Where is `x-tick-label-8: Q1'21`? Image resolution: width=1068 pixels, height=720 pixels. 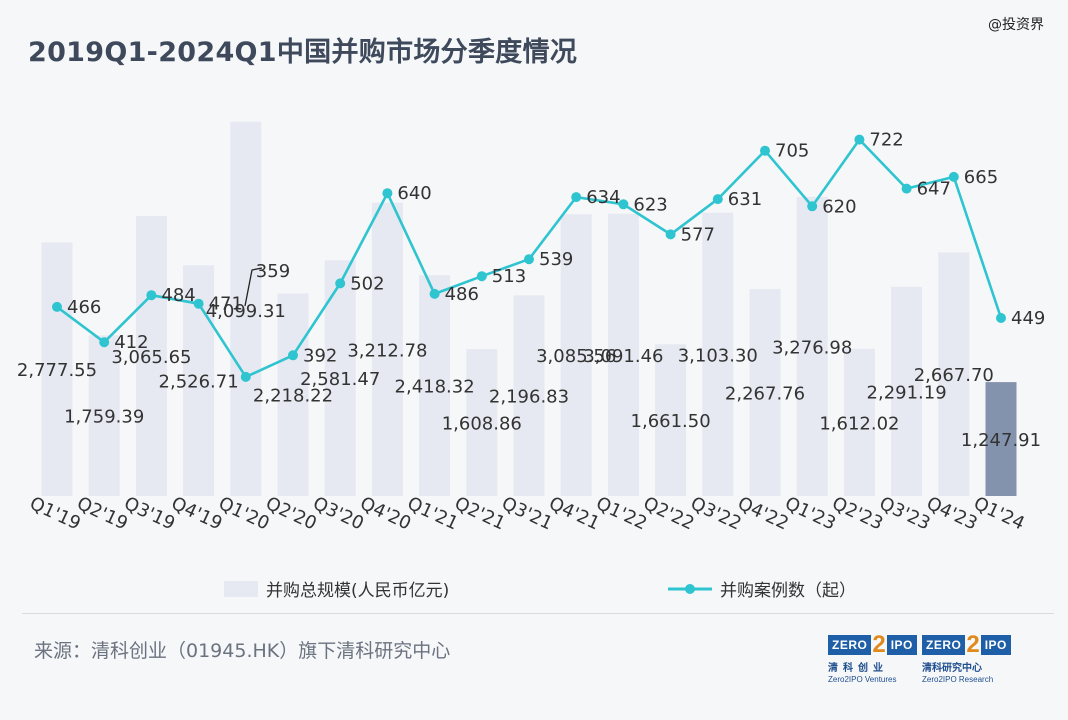 x-tick-label-8: Q1'21 is located at coordinates (432, 514).